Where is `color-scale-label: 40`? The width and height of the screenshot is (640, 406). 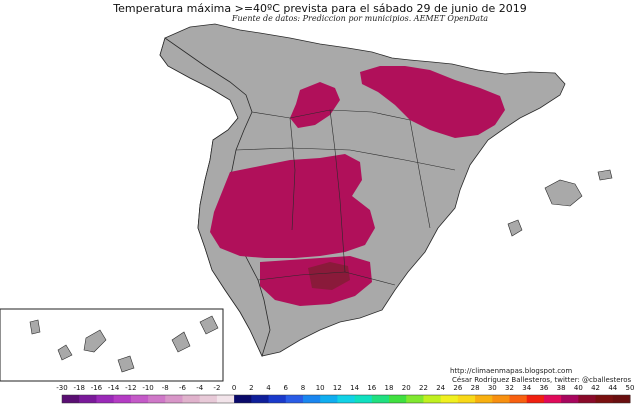 color-scale-label: 40 is located at coordinates (578, 388).